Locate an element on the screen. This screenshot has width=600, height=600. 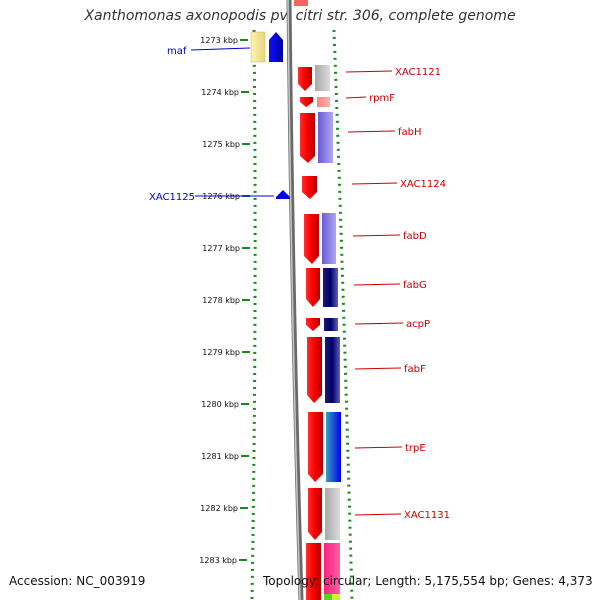
gene-rpmf-cog is located at coordinates (323, 102).